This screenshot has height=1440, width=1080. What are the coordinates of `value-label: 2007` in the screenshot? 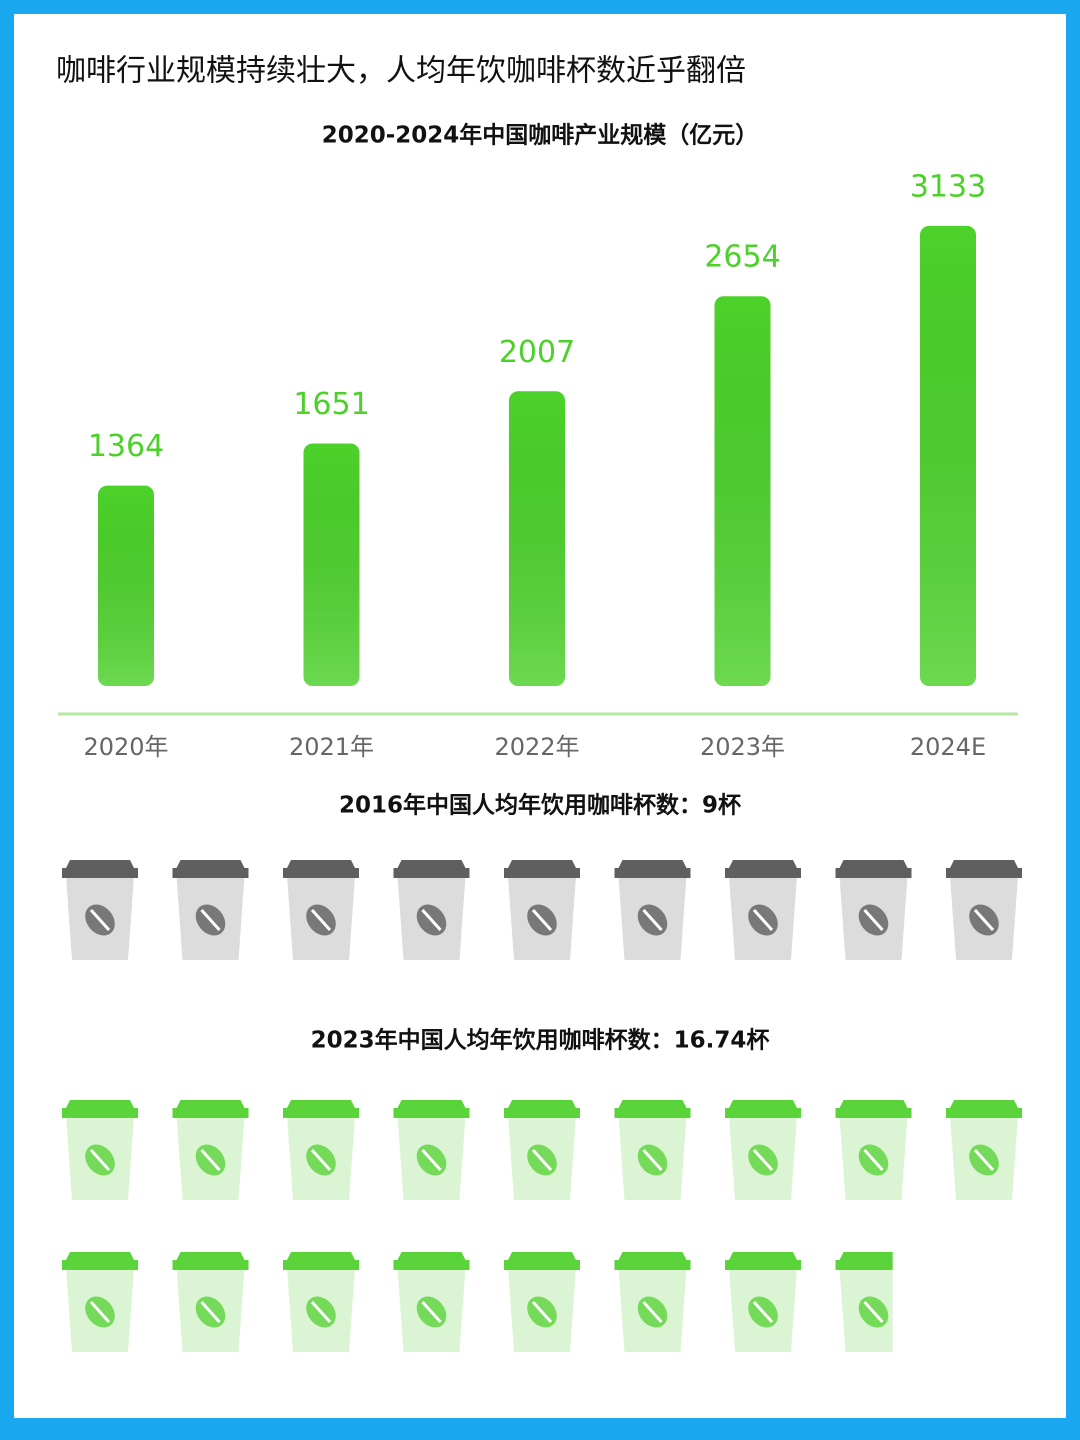 It's located at (537, 352).